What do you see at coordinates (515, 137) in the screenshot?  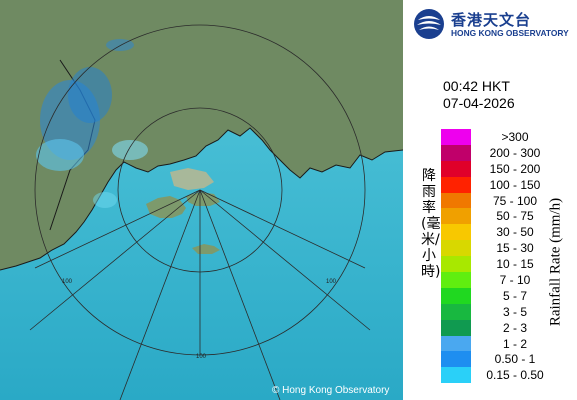 I see `legend-range-label: >300` at bounding box center [515, 137].